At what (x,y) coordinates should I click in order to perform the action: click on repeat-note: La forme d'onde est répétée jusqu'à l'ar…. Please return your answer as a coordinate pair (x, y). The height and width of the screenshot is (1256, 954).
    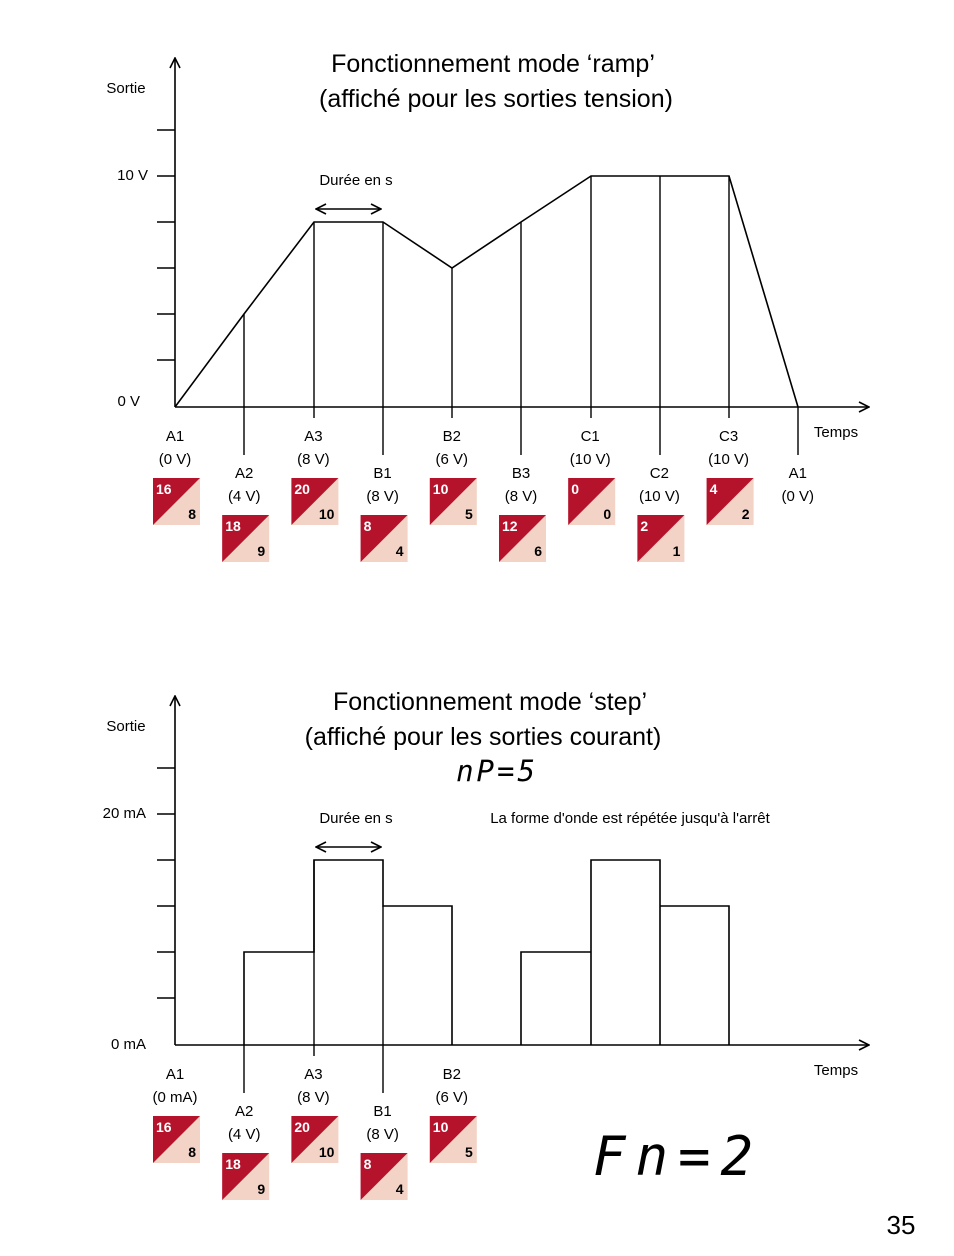
    Looking at the image, I should click on (630, 818).